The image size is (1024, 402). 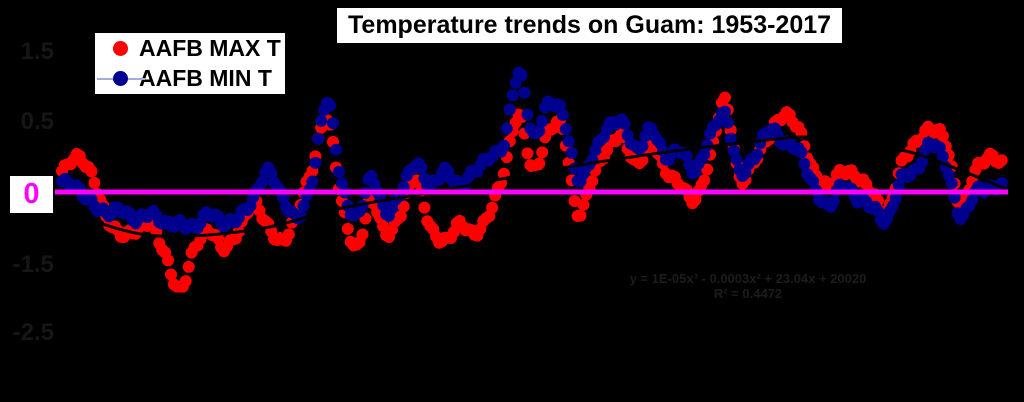 What do you see at coordinates (210, 47) in the screenshot?
I see `legend-label-max: AAFB MAX T` at bounding box center [210, 47].